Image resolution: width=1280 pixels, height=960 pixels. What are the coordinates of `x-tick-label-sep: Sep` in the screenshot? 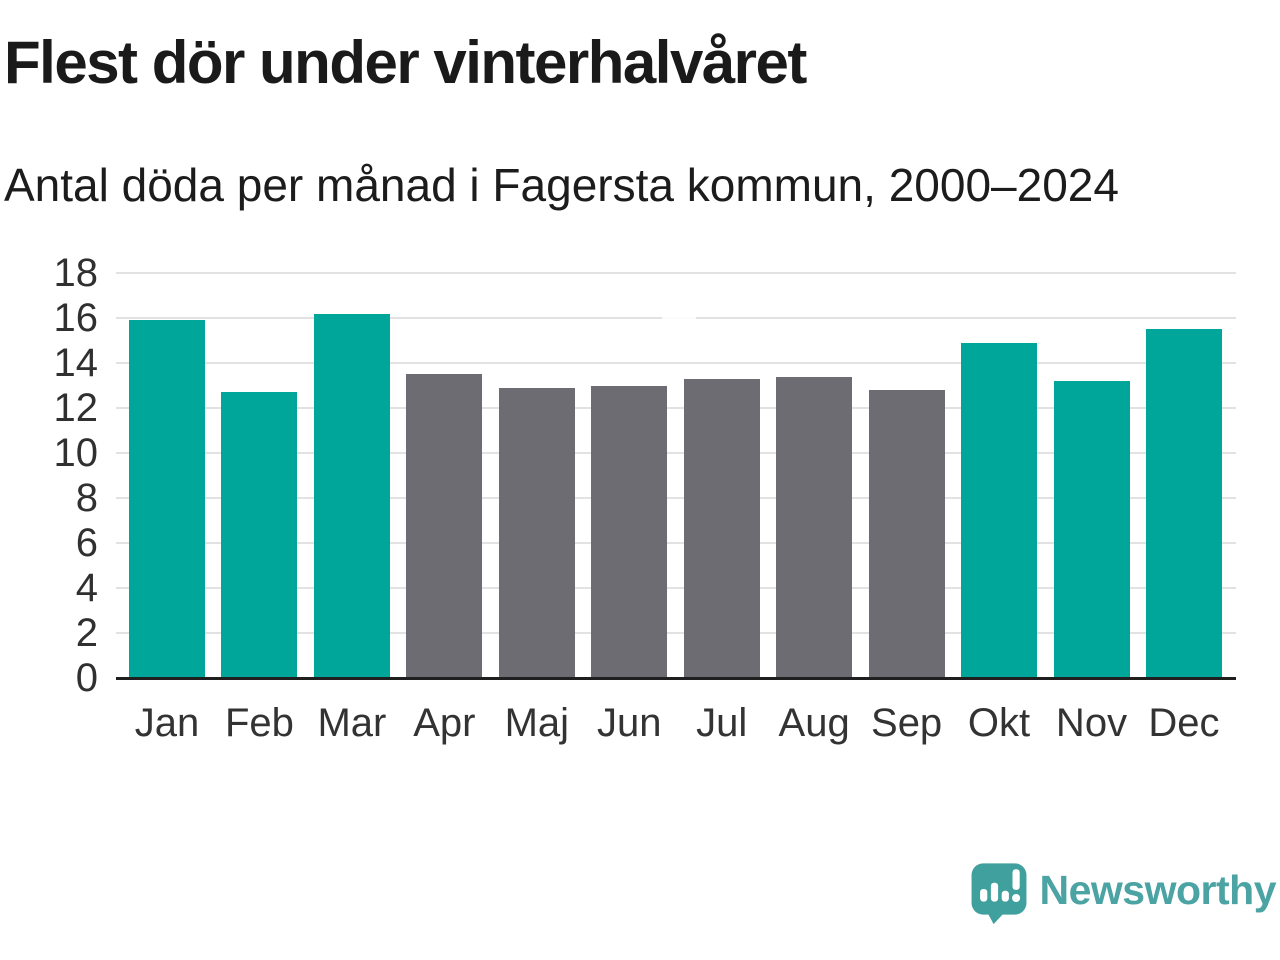 It's located at (907, 723).